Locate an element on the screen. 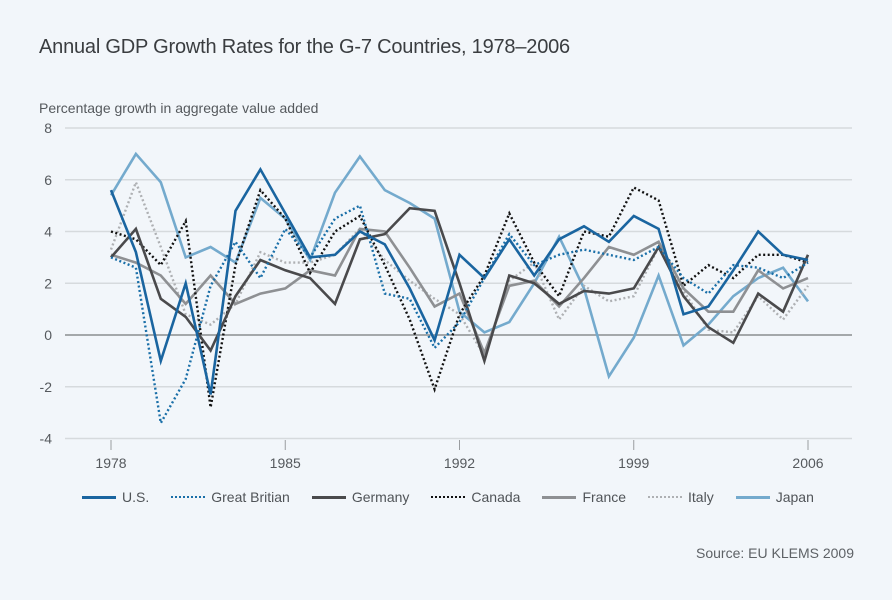 The height and width of the screenshot is (600, 892). legend-item: U.S. is located at coordinates (115, 497).